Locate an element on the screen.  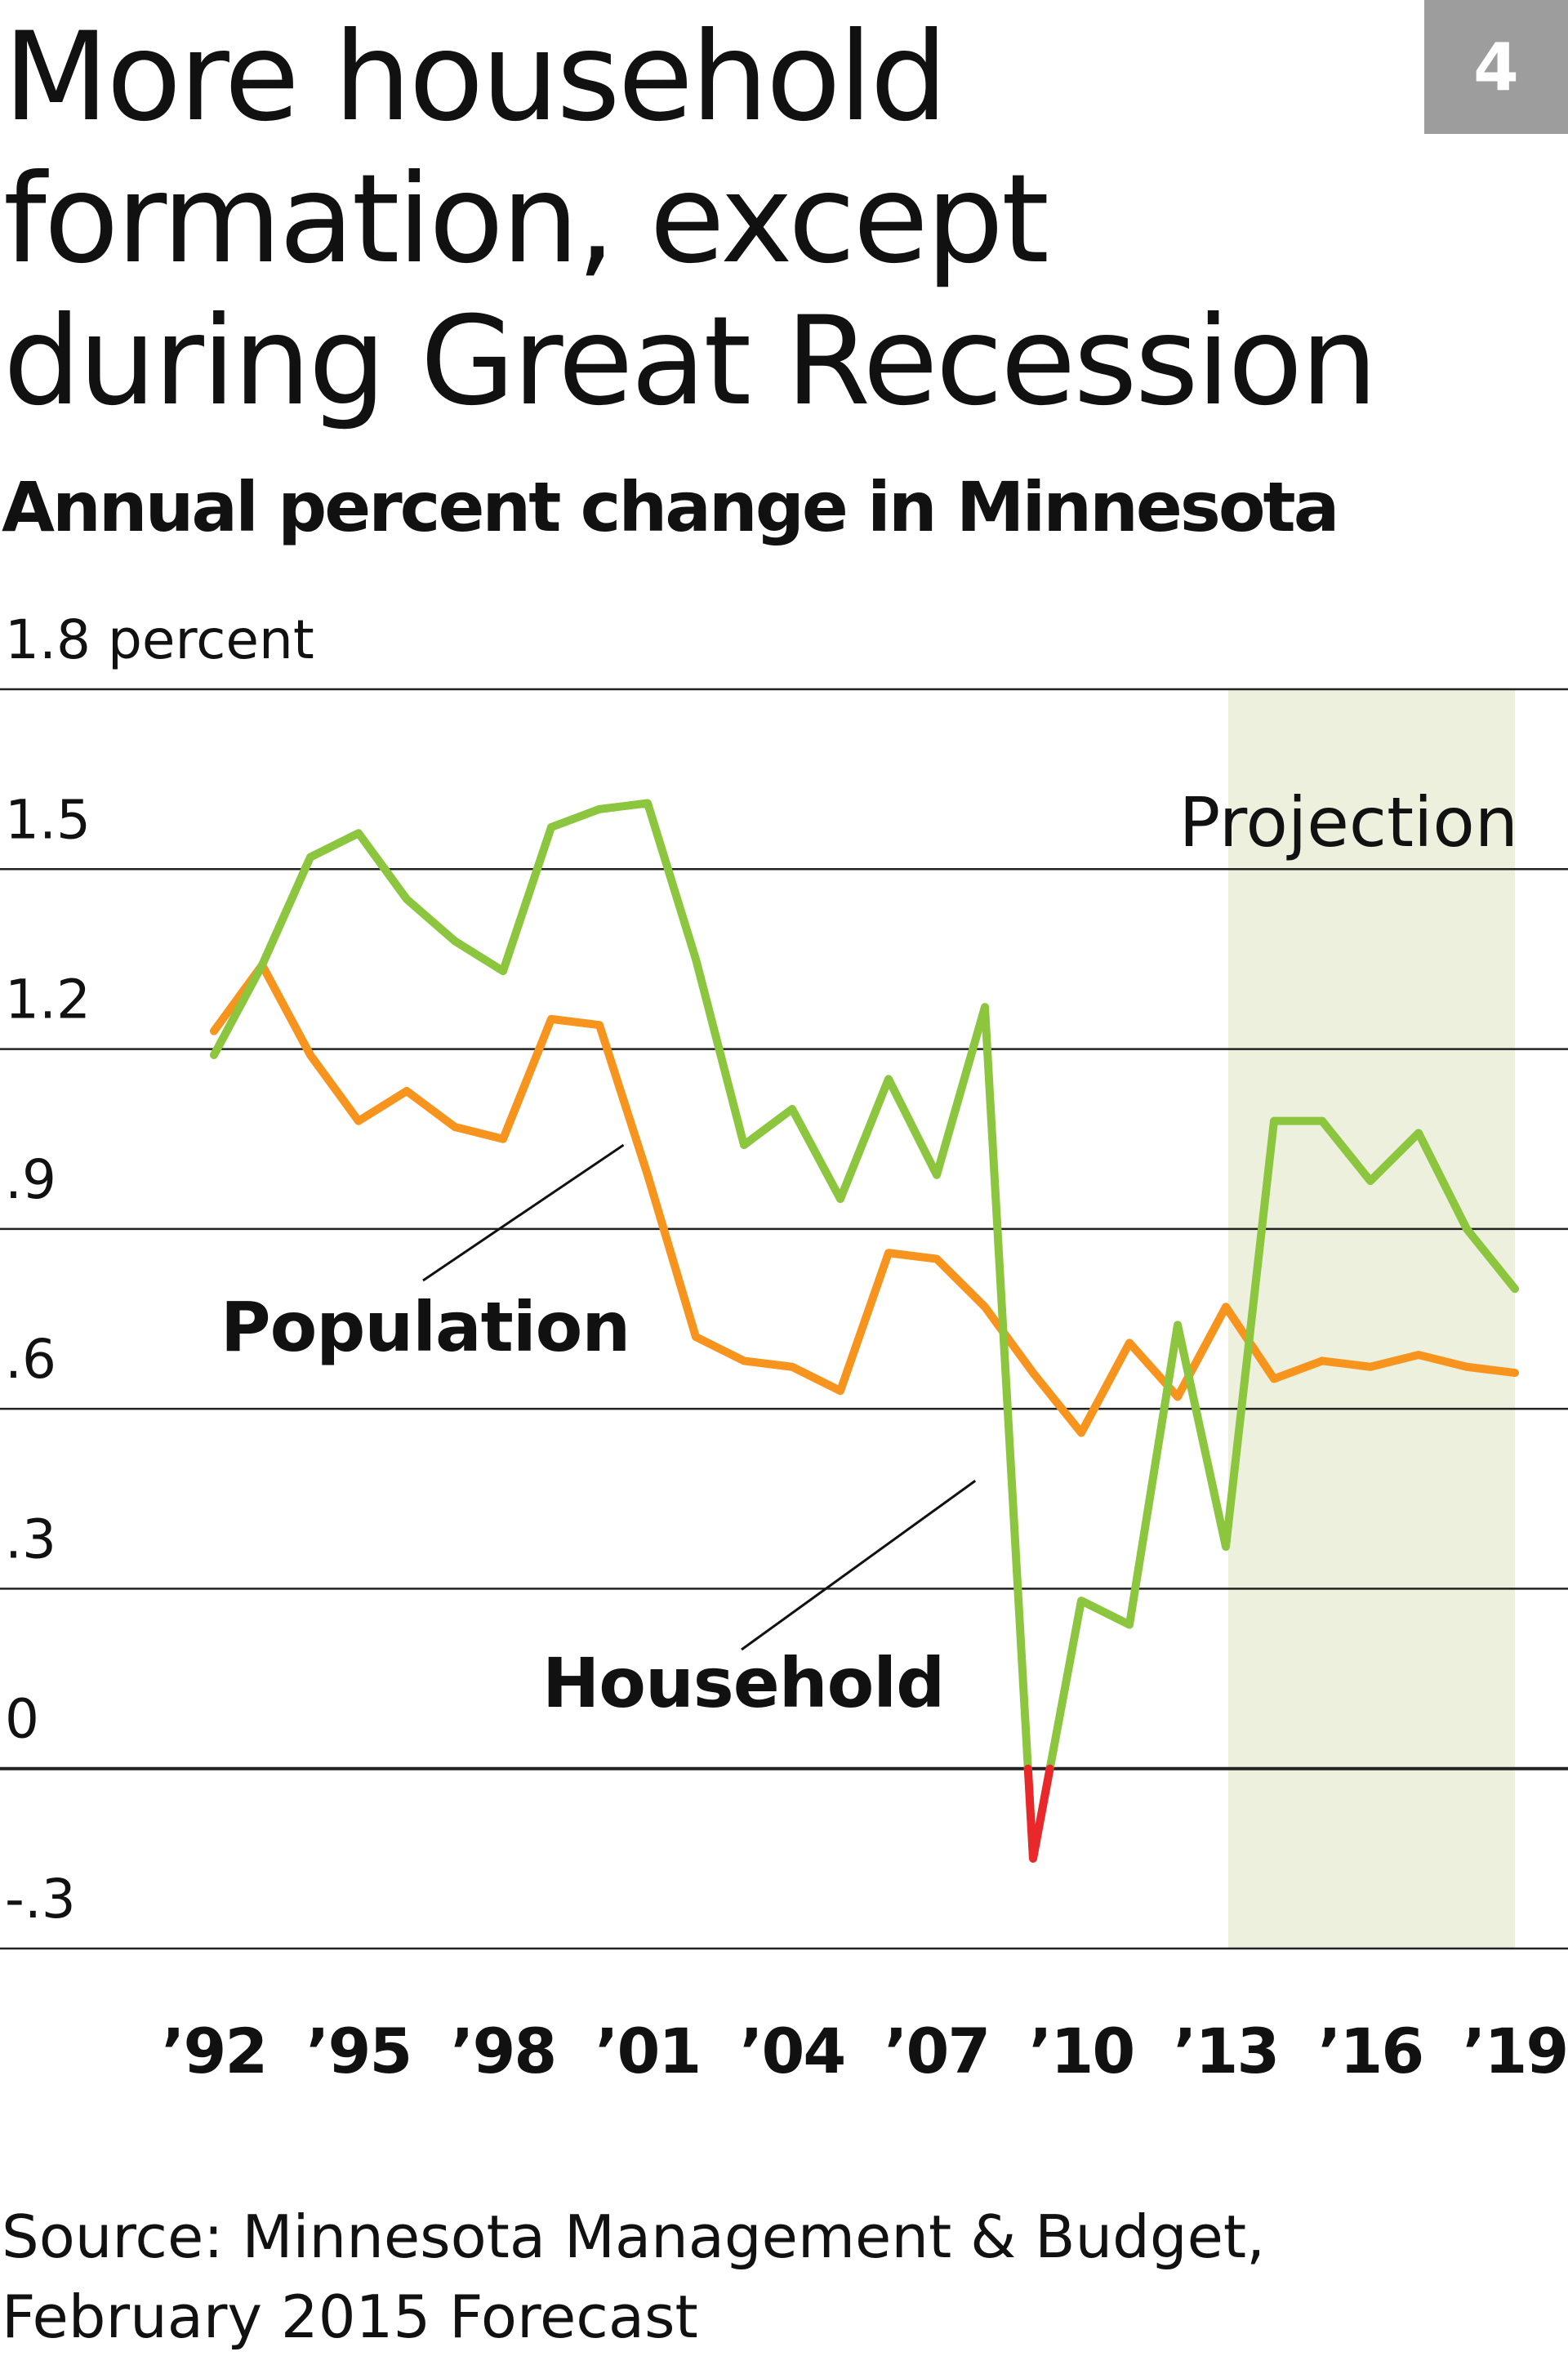
projection-label: Projection is located at coordinates (1348, 822).